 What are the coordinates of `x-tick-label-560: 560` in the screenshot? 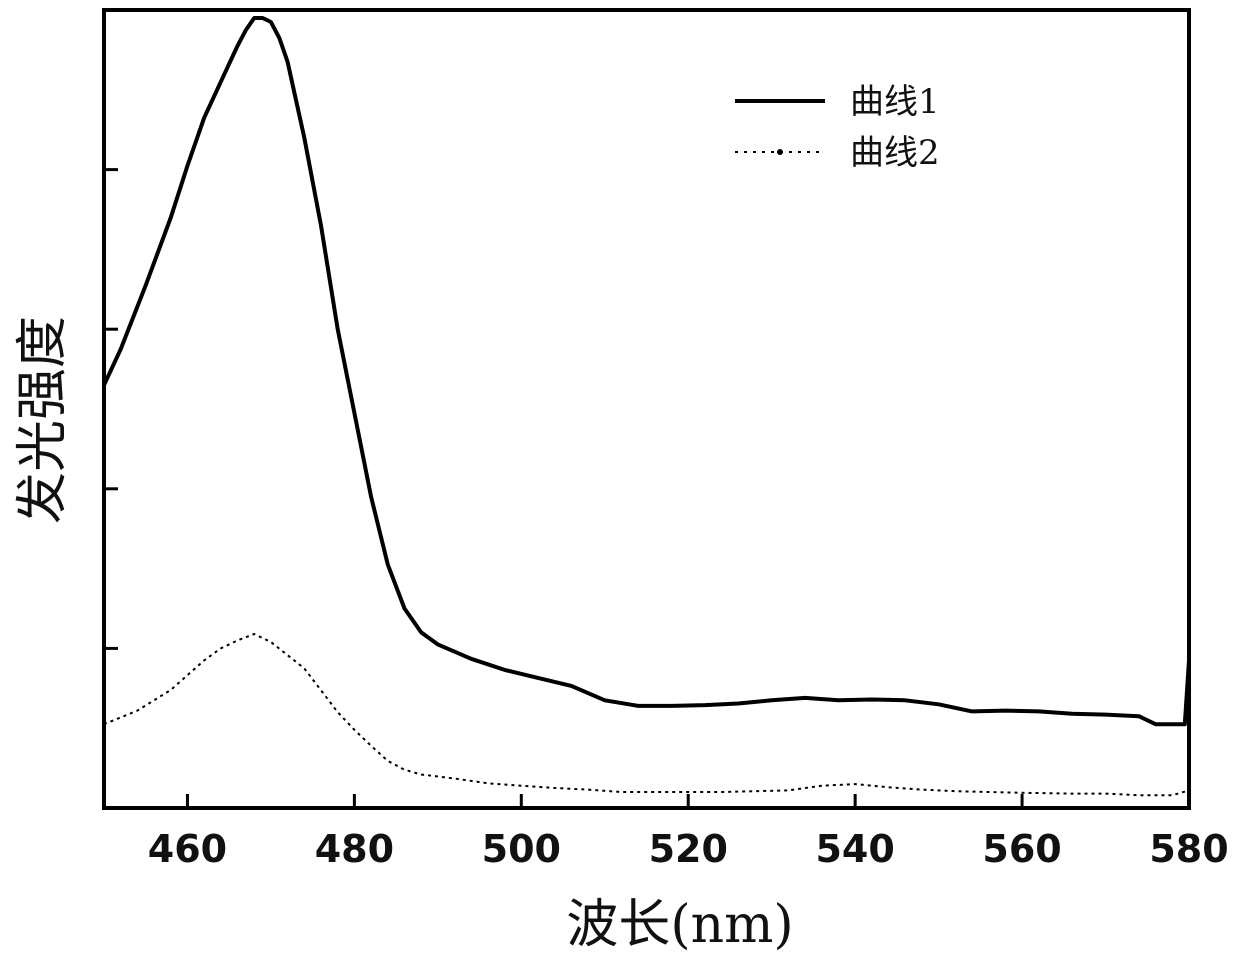 It's located at (1021, 849).